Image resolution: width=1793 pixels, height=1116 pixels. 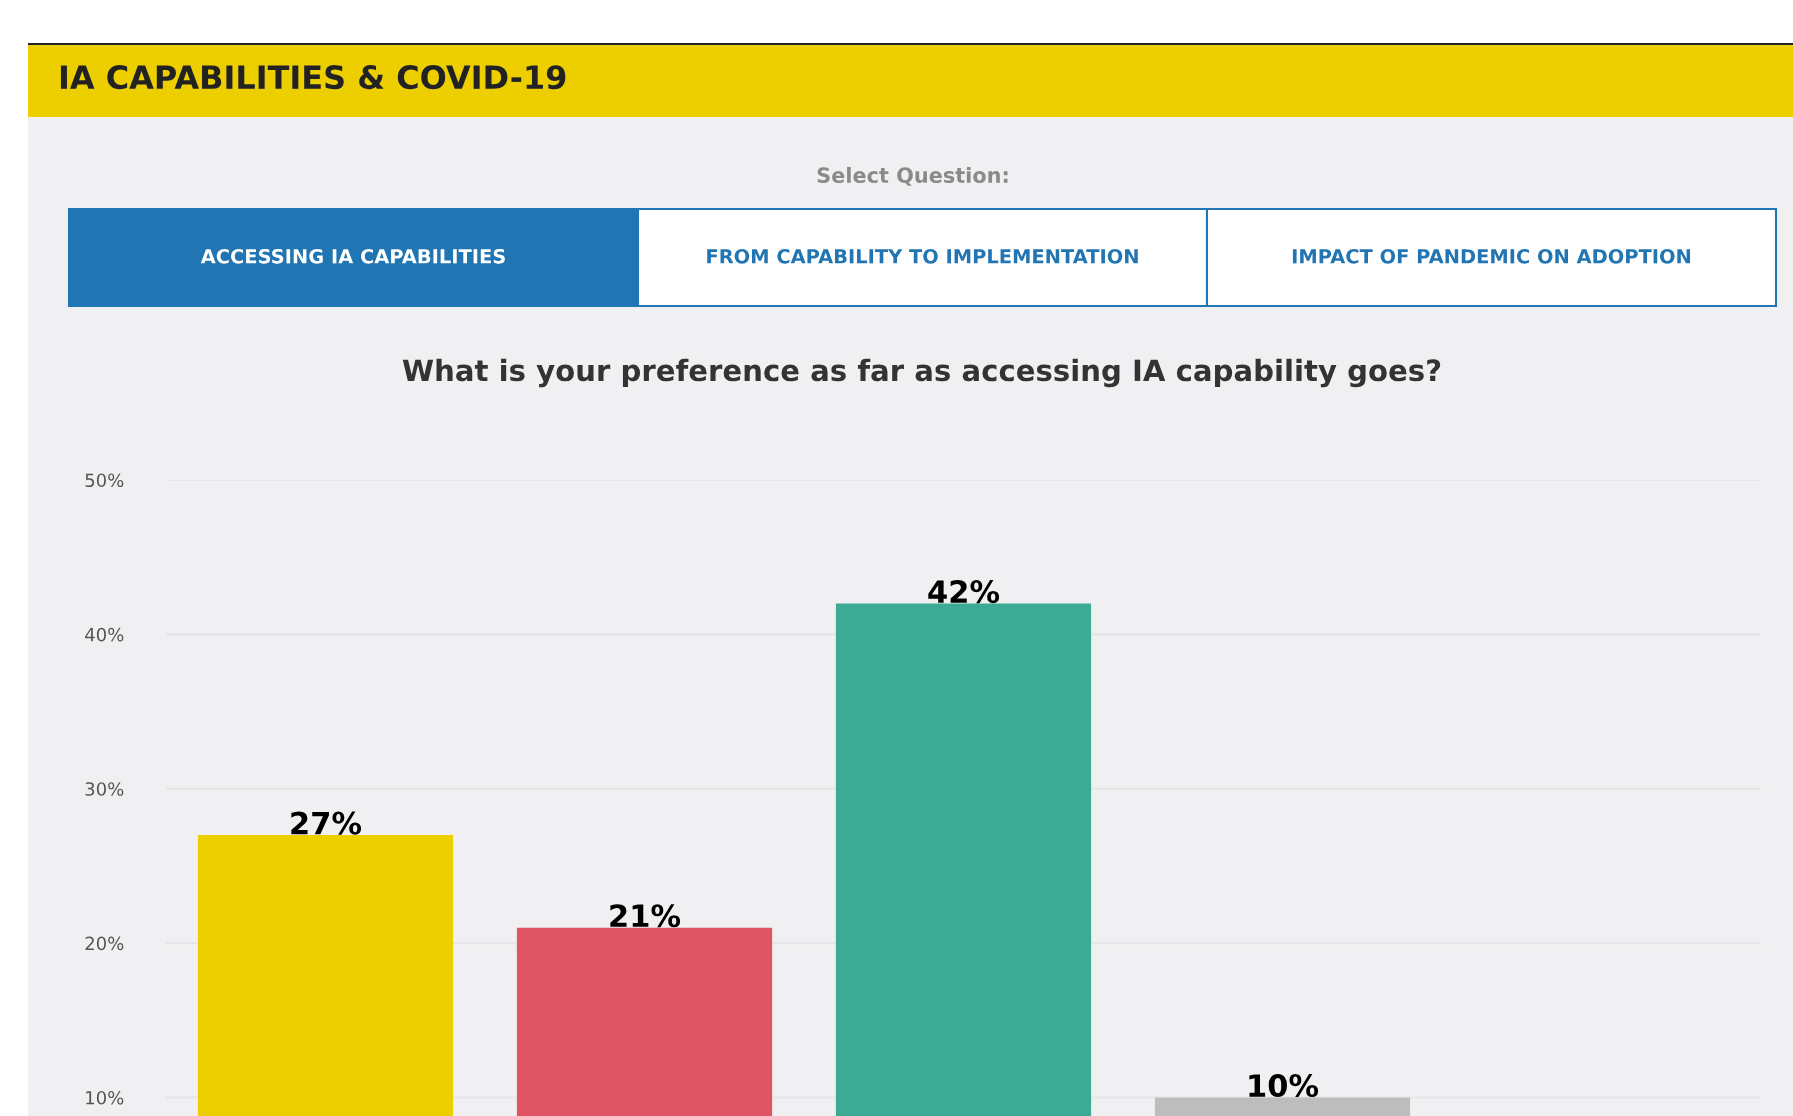 What do you see at coordinates (1284, 1086) in the screenshot?
I see `data-label: 10%` at bounding box center [1284, 1086].